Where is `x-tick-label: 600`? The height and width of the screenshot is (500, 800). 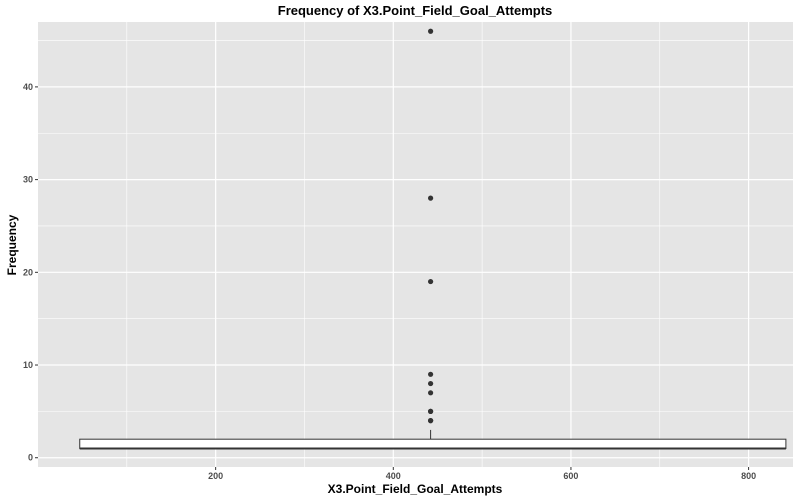
x-tick-label: 600 is located at coordinates (570, 476).